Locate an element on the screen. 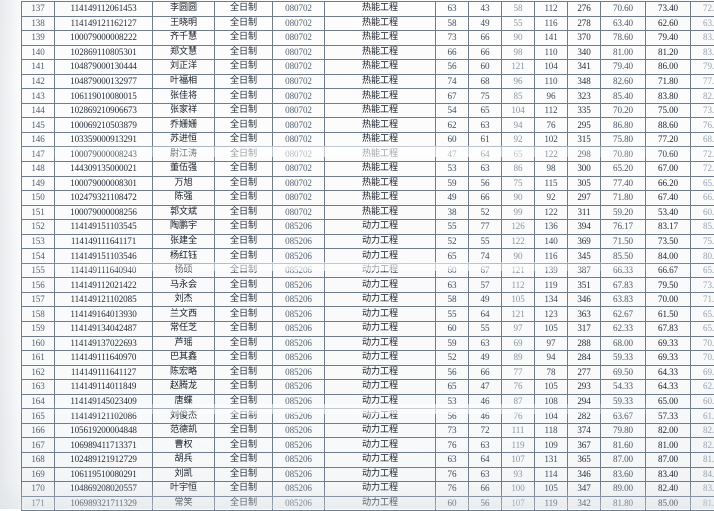  cell-code: 085206 is located at coordinates (299, 314).